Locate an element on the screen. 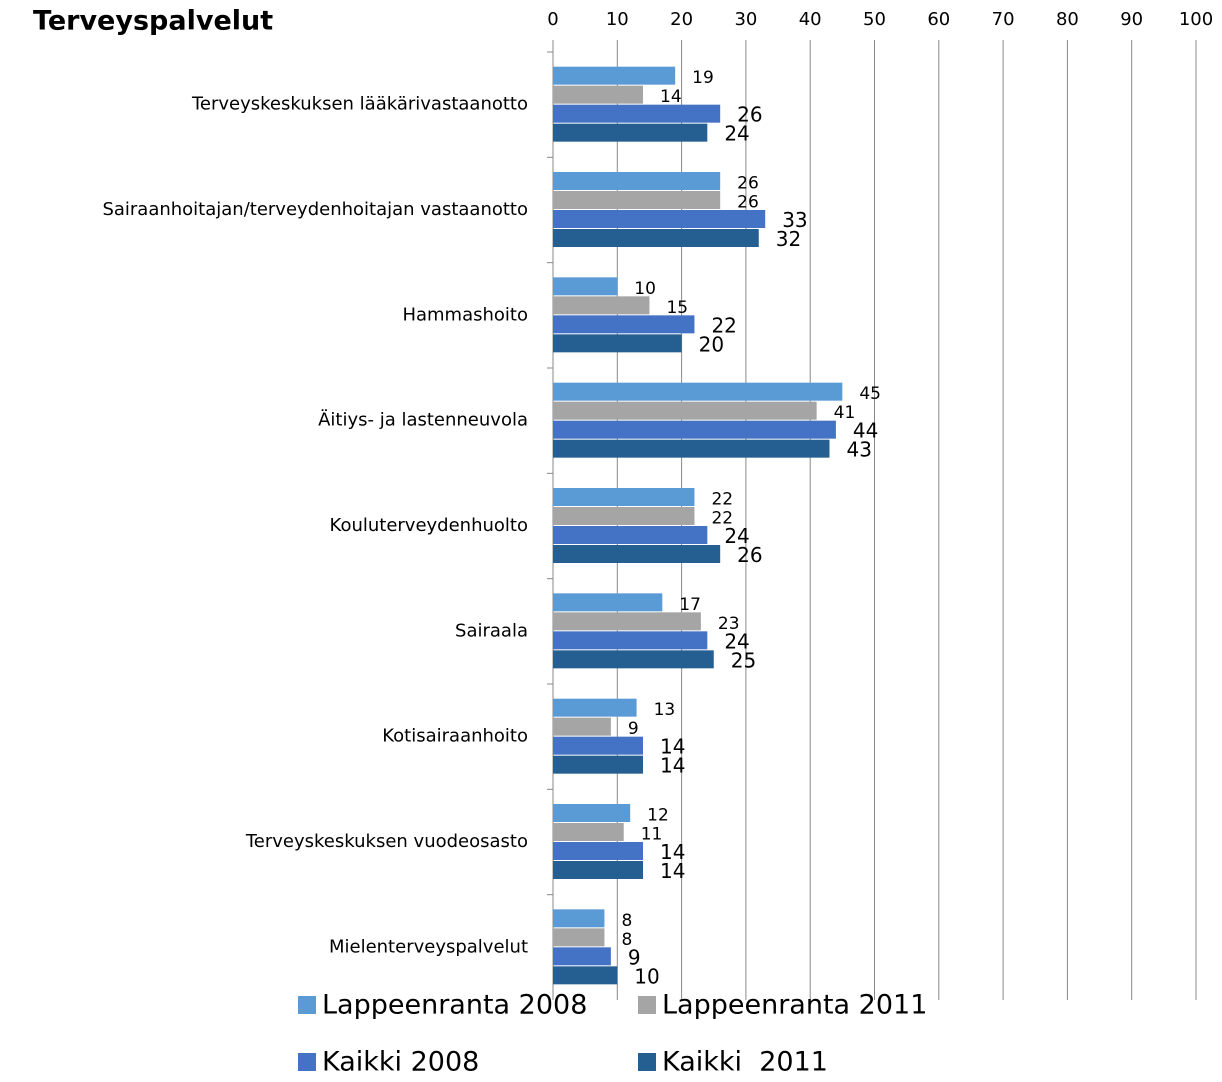 This screenshot has width=1222, height=1082. category-label: Äitiys- ja lastenneuvola is located at coordinates (423, 420).